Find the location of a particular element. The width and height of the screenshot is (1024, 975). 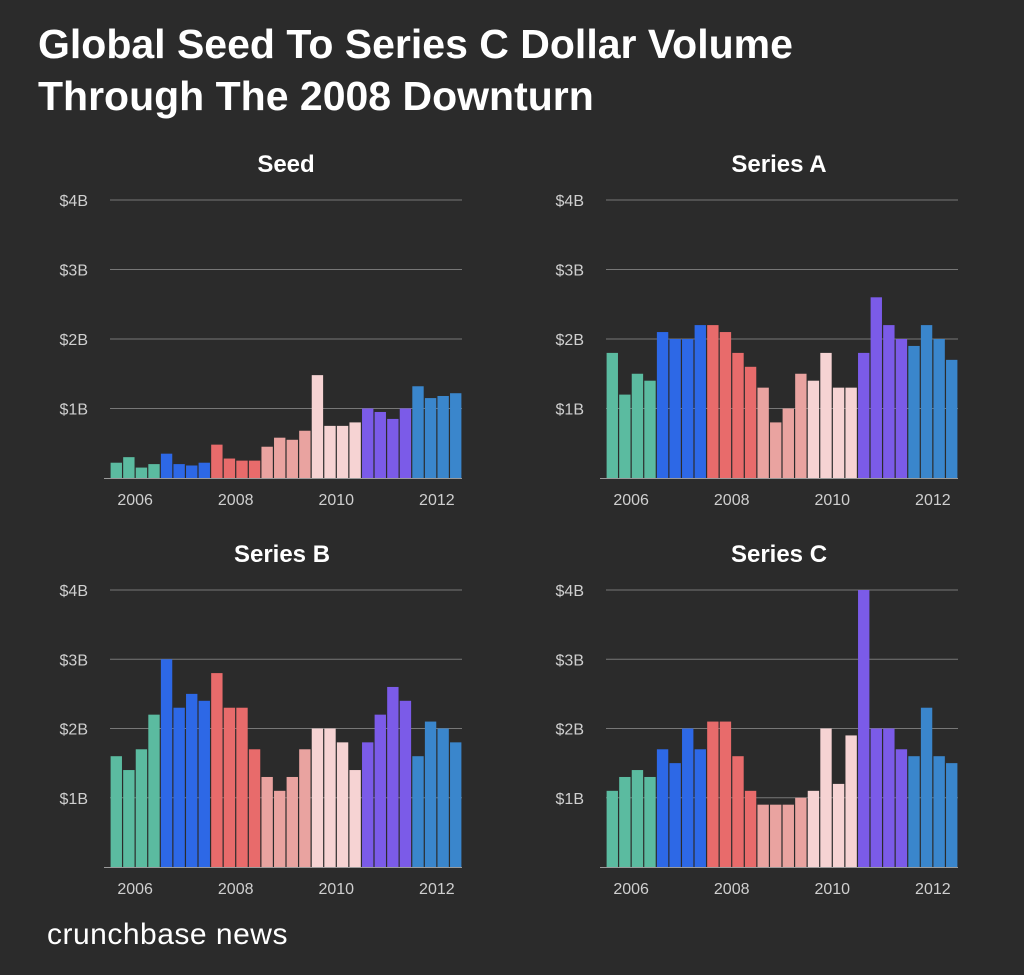

chart-panel-2: Series A $1B $2B $3B $4B 2006 2008 2010 2012 is located at coordinates (757, 330).